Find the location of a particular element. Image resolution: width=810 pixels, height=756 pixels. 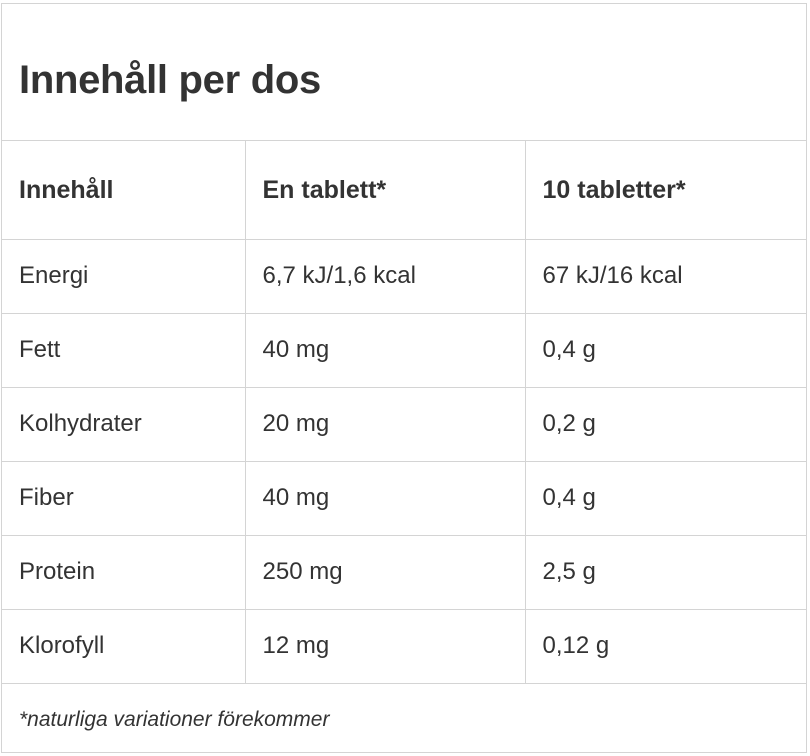

cell-ten-tablets: 67 kJ/16 kcal is located at coordinates (665, 276).